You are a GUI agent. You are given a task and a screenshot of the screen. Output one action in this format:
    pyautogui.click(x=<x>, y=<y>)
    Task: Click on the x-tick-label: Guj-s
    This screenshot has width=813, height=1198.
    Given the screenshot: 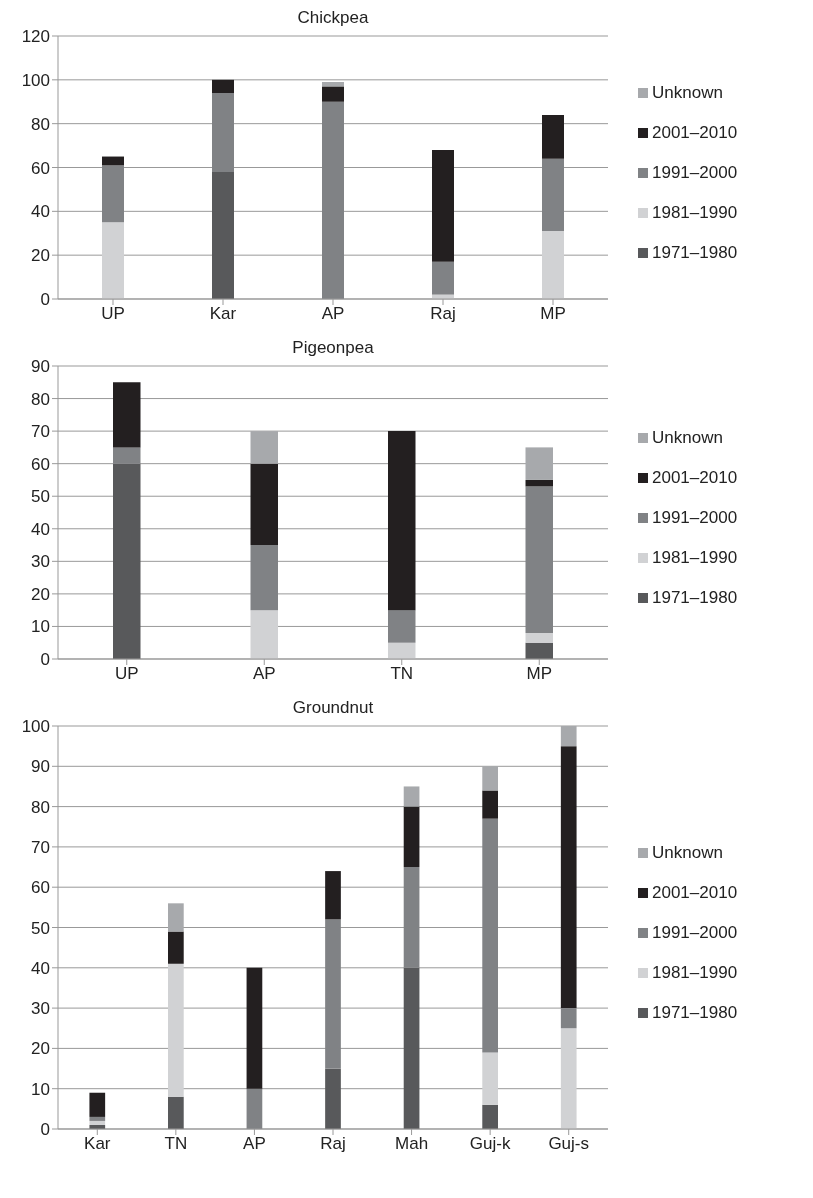 What is the action you would take?
    pyautogui.click(x=569, y=1144)
    